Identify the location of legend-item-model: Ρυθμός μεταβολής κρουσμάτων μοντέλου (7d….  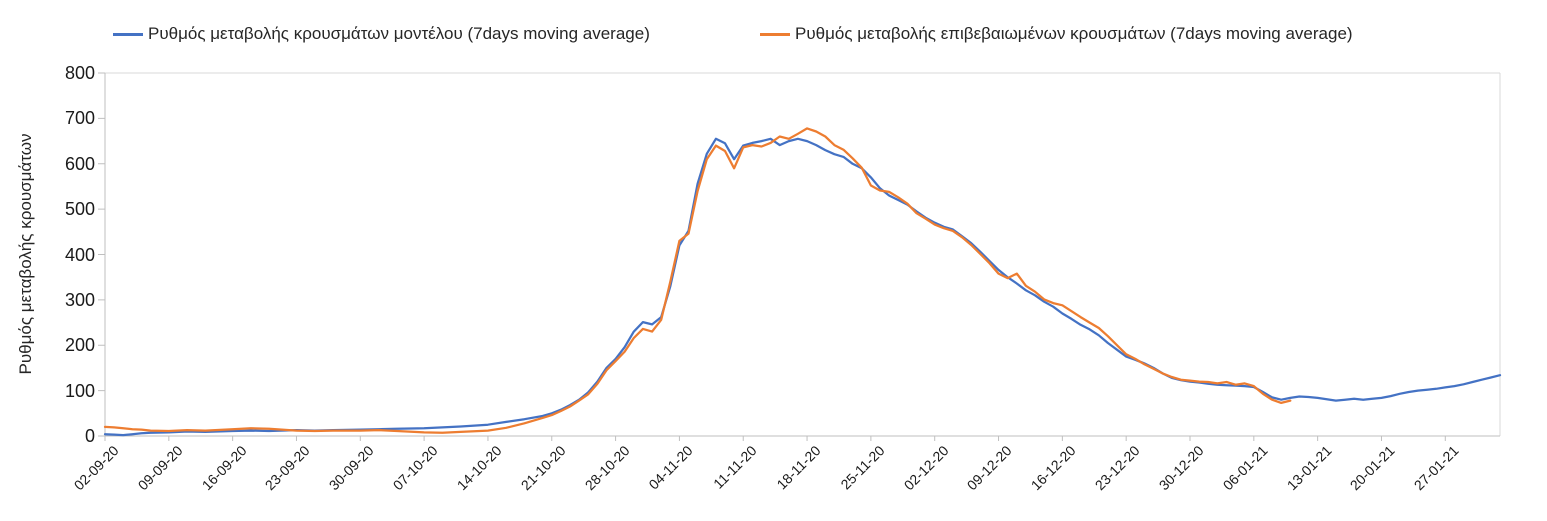
(381, 34).